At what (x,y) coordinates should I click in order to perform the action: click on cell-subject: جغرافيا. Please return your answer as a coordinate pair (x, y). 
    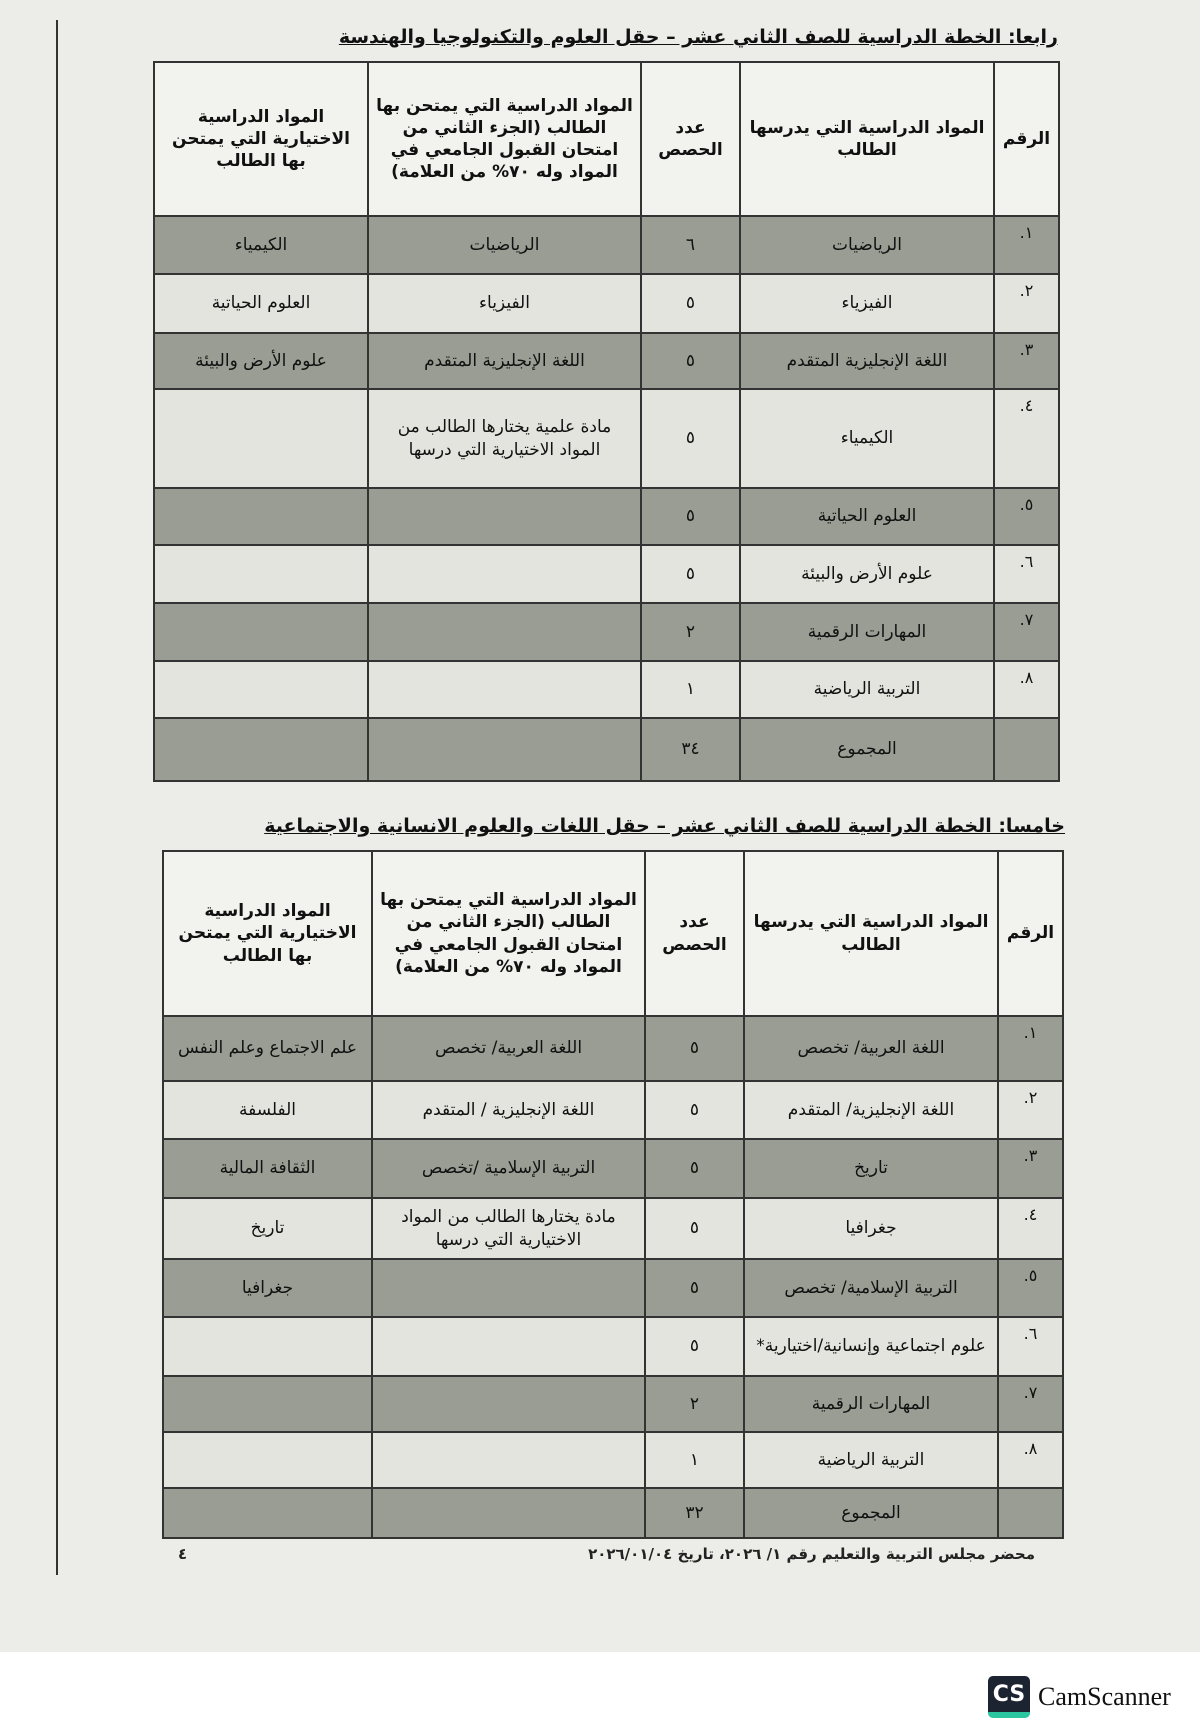
    Looking at the image, I should click on (871, 1228).